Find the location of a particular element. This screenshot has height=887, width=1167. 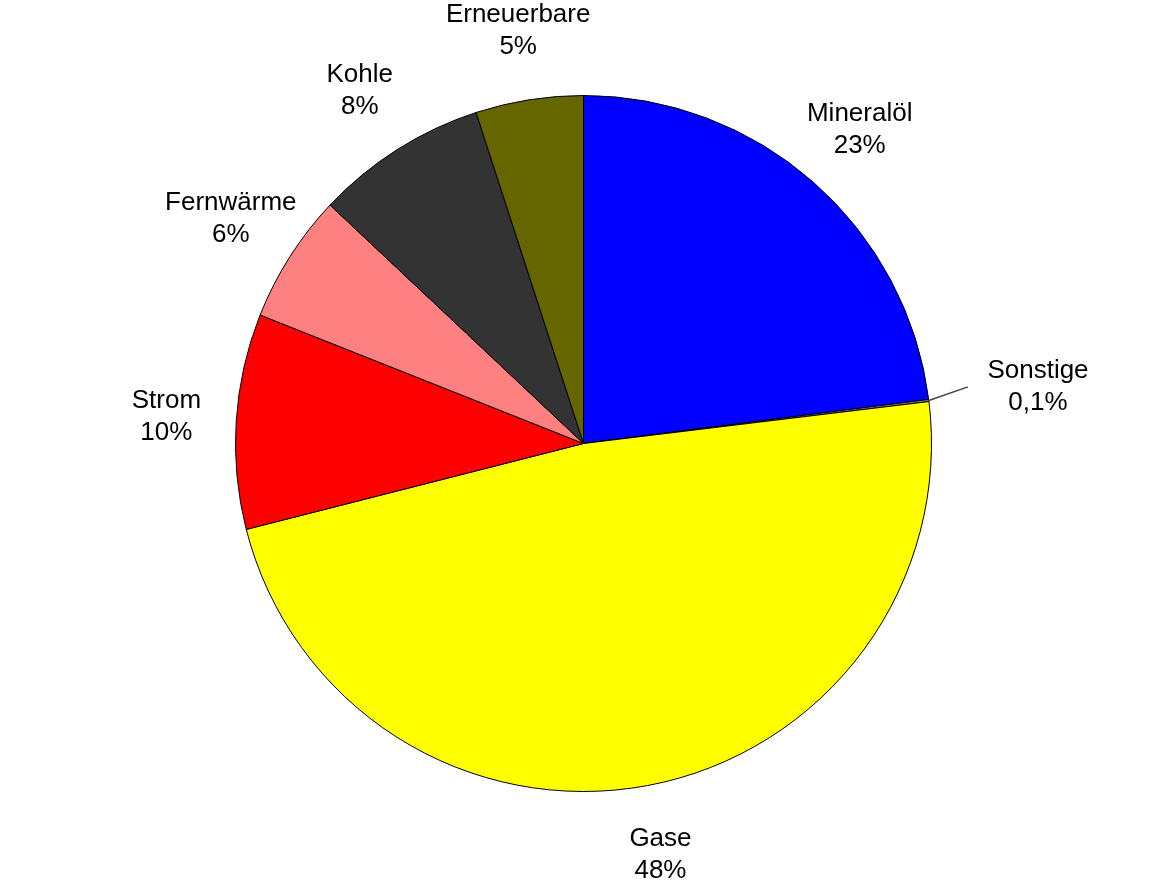

data-label: 8% is located at coordinates (359, 104).